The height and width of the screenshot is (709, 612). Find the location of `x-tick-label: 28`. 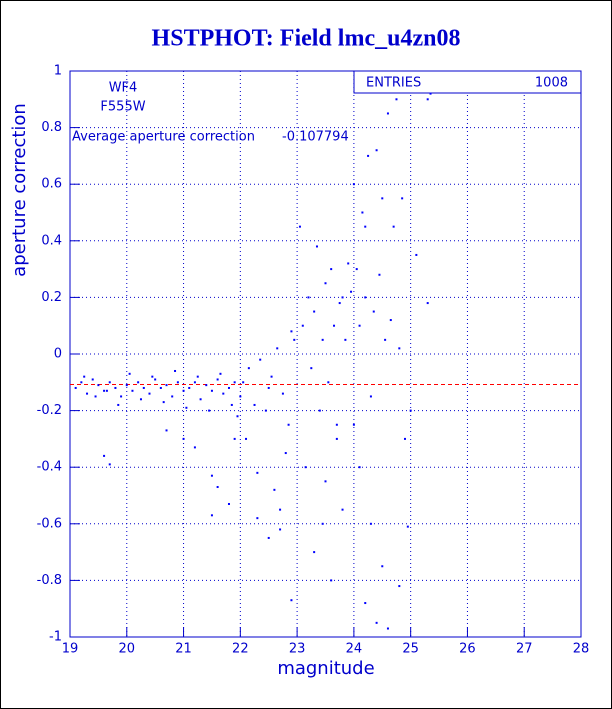

x-tick-label: 28 is located at coordinates (581, 649).